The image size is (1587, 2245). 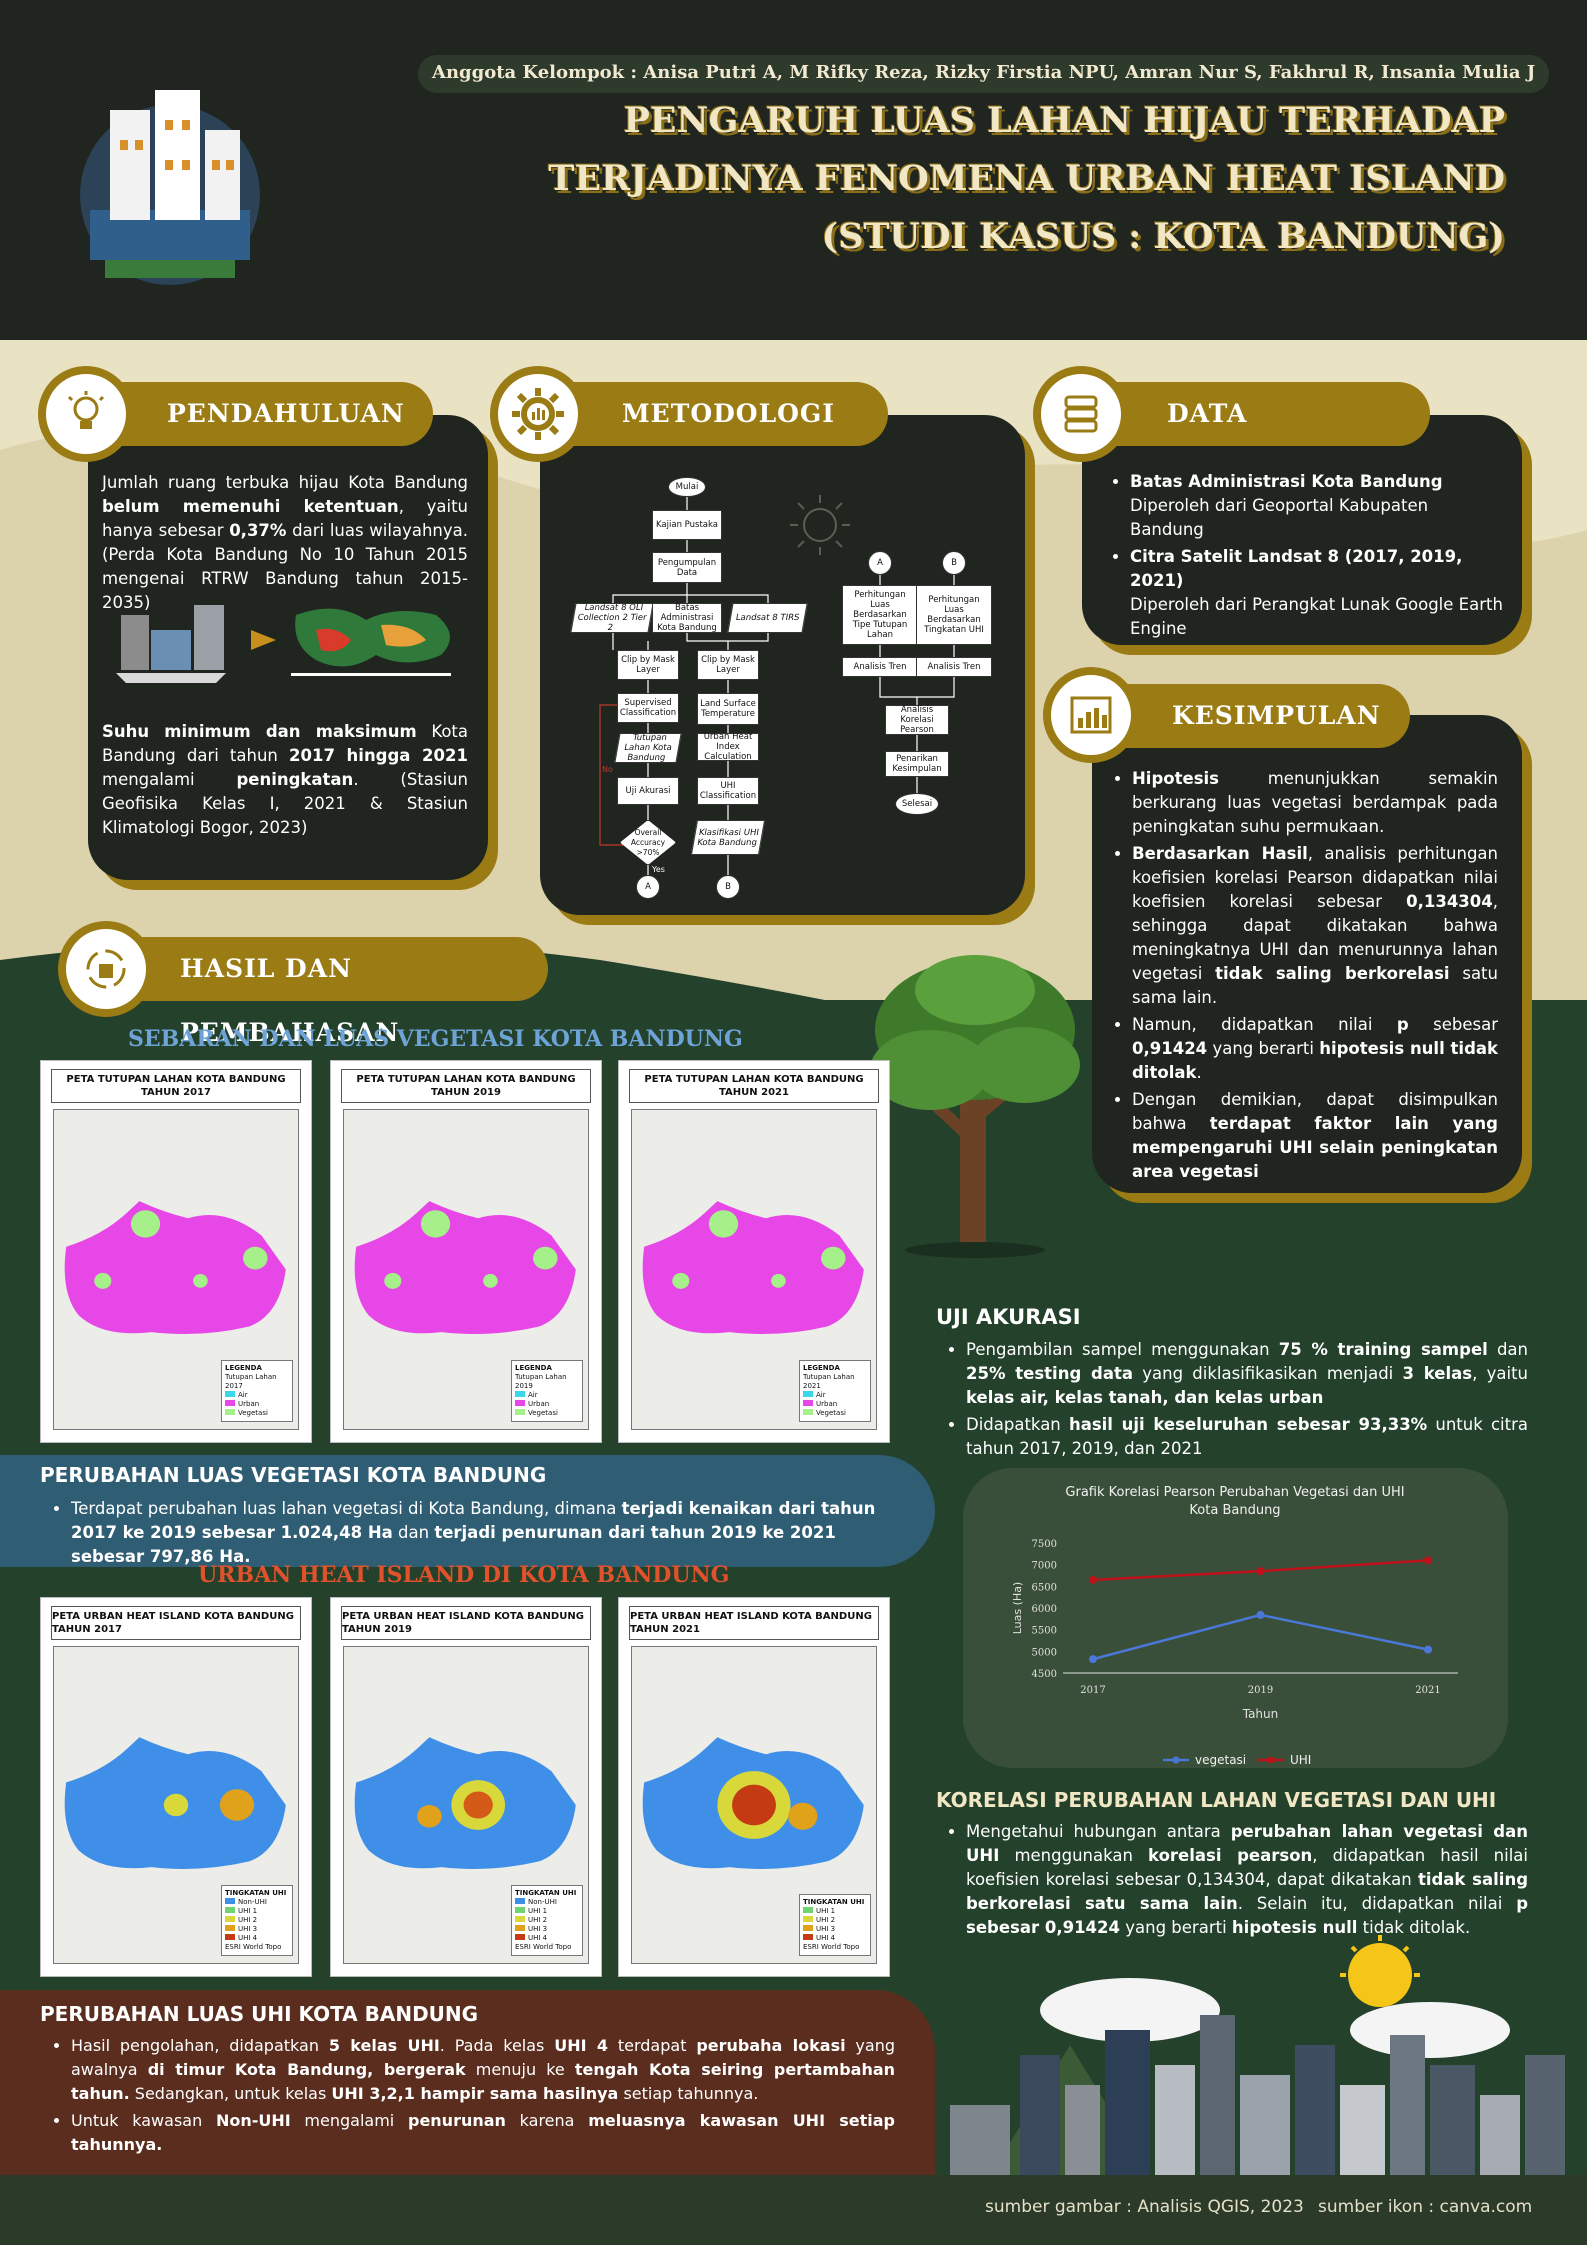 What do you see at coordinates (687, 618) in the screenshot?
I see `flowchart-node-batas: Batas Administrasi Kota Bandung` at bounding box center [687, 618].